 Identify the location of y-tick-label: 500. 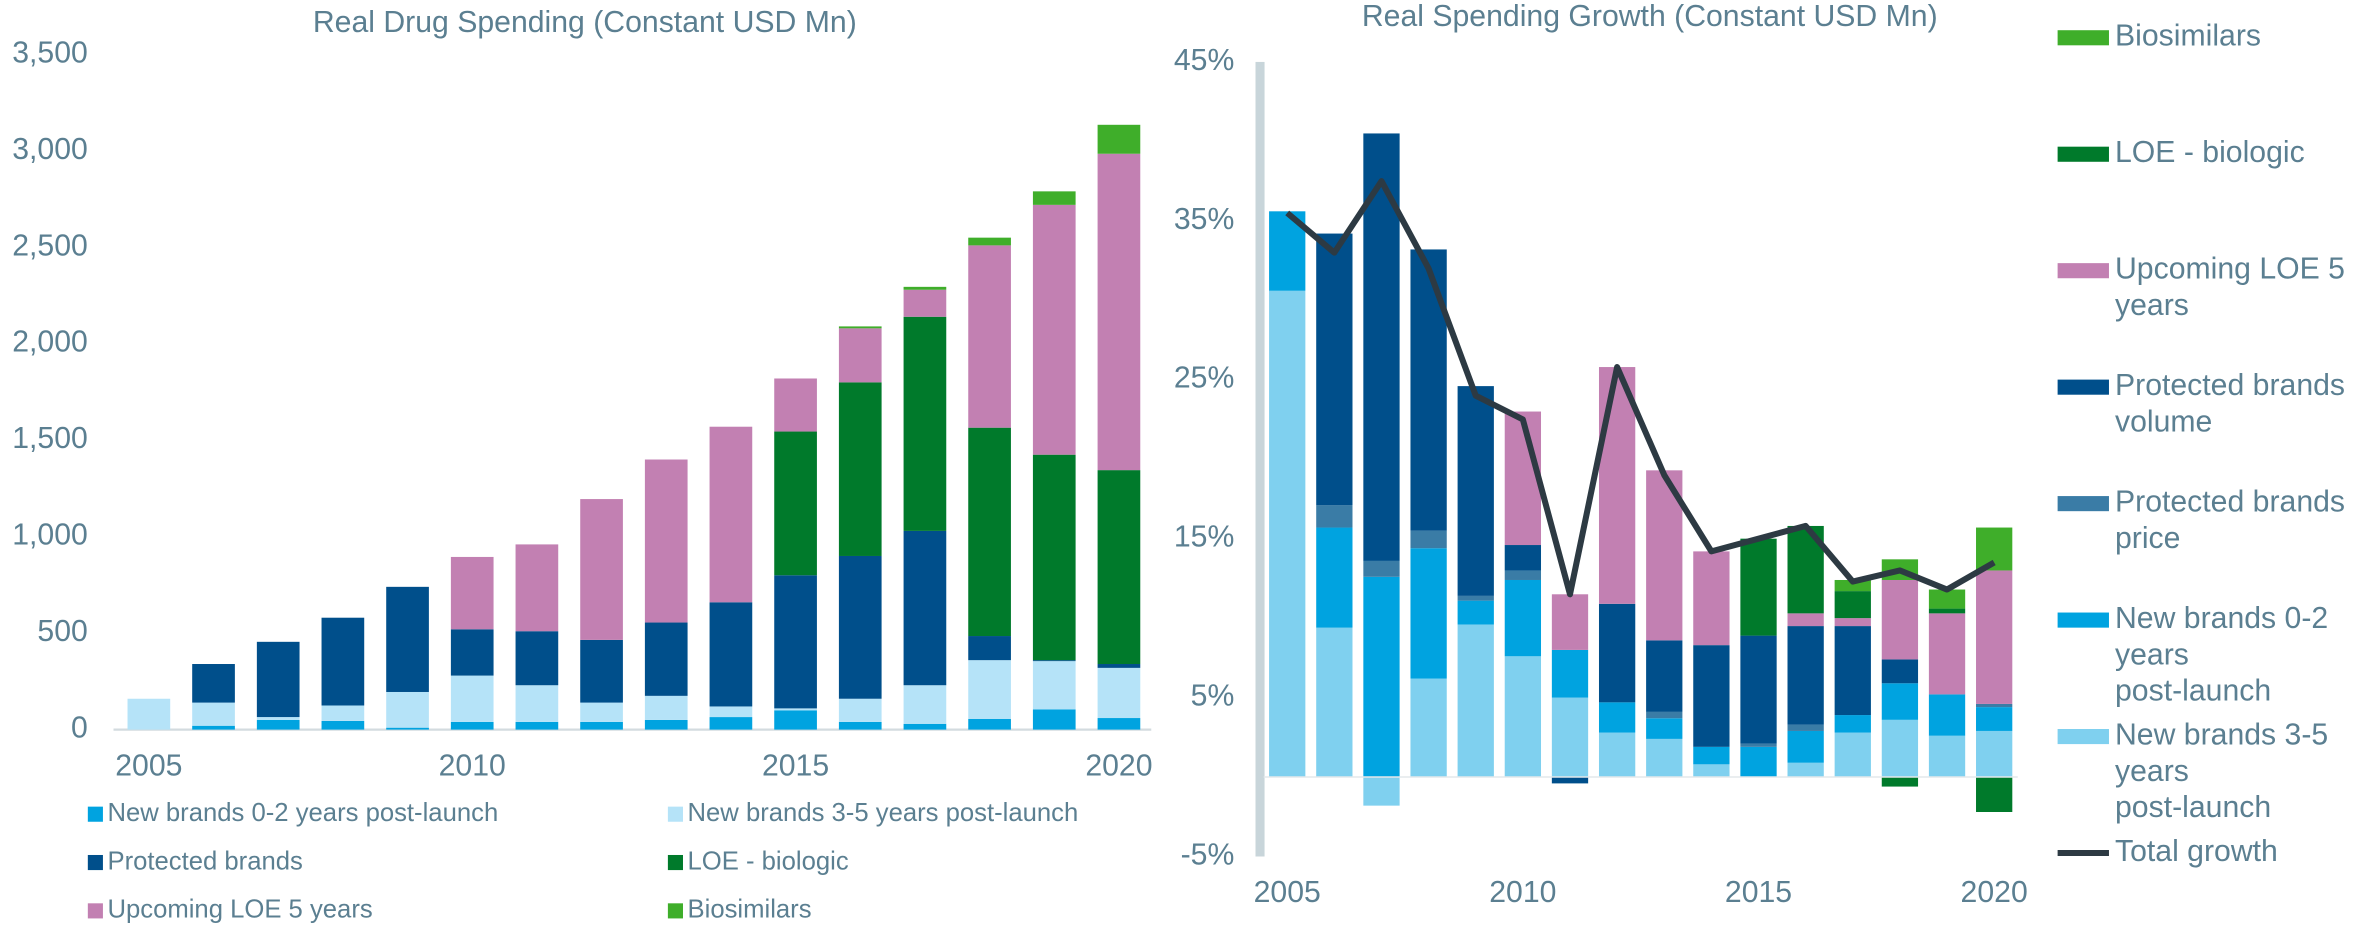
(62, 631).